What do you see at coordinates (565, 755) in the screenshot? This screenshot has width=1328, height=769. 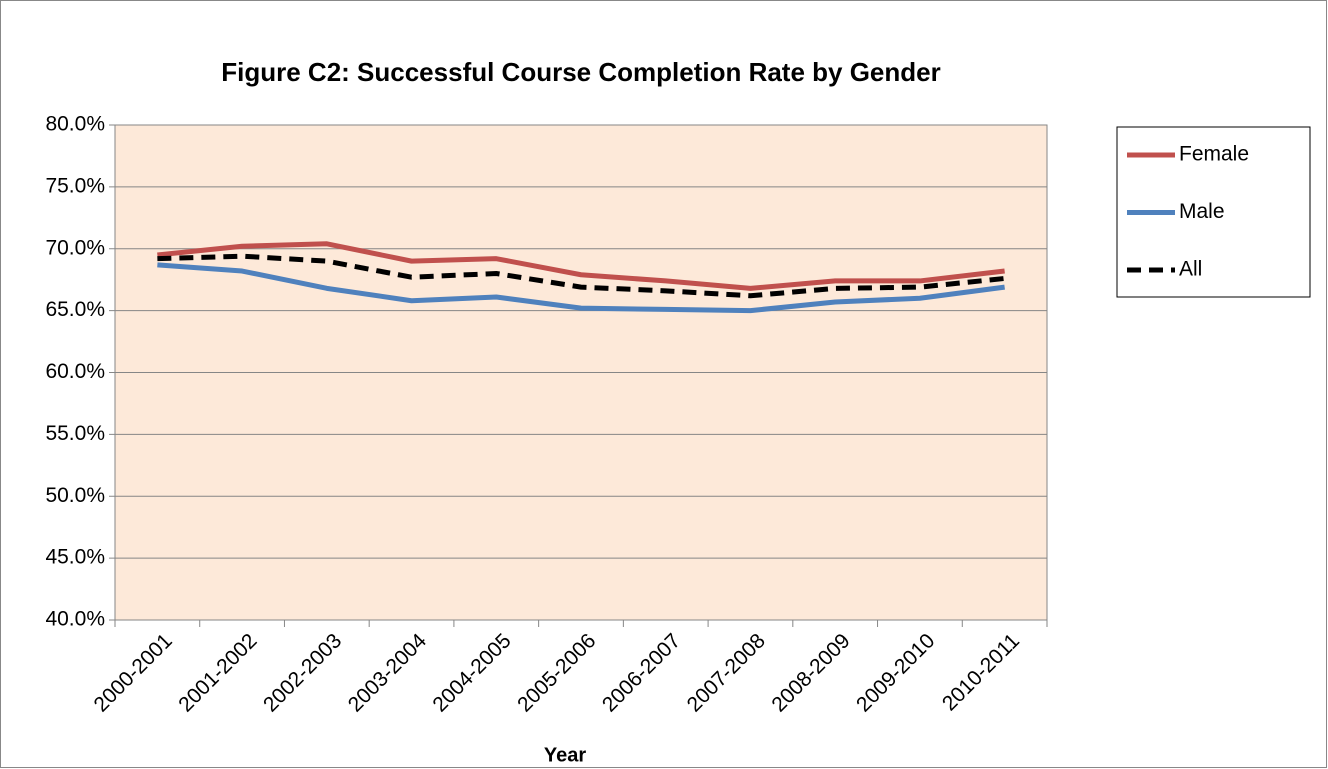 I see `x-axis-label: Year` at bounding box center [565, 755].